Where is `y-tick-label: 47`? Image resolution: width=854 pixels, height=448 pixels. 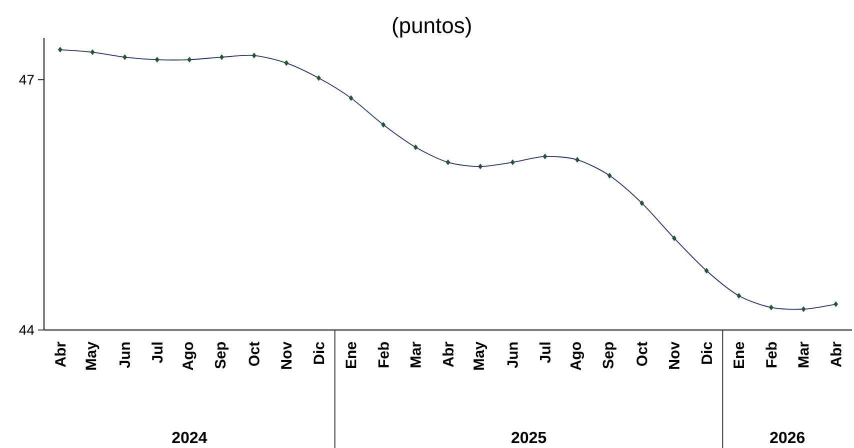
y-tick-label: 47 is located at coordinates (26, 79).